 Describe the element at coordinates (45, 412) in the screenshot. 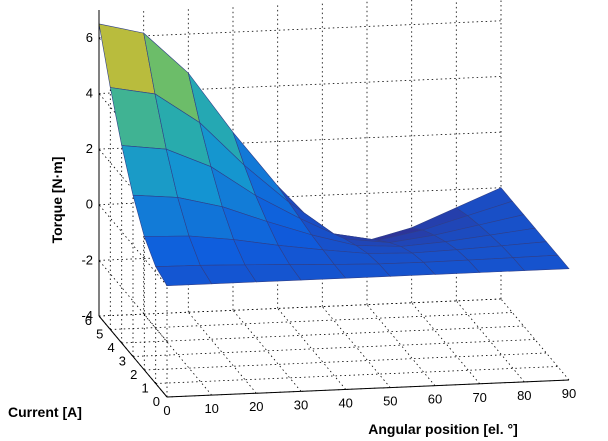

I see `y-axis-label: Current [A]` at that location.